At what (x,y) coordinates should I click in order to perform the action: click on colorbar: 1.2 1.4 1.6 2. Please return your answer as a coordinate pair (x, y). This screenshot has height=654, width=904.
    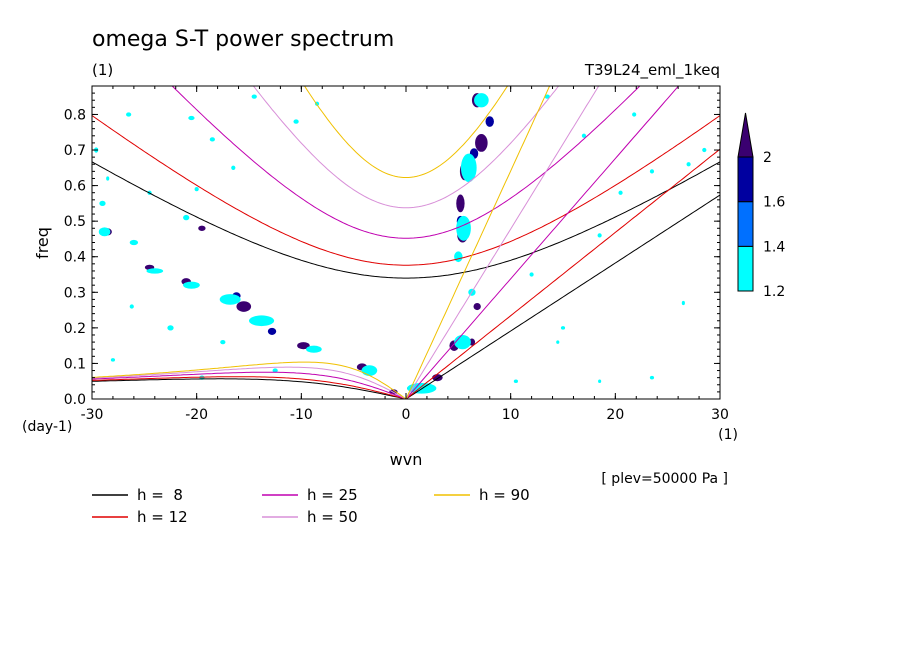
    Looking at the image, I should click on (761, 206).